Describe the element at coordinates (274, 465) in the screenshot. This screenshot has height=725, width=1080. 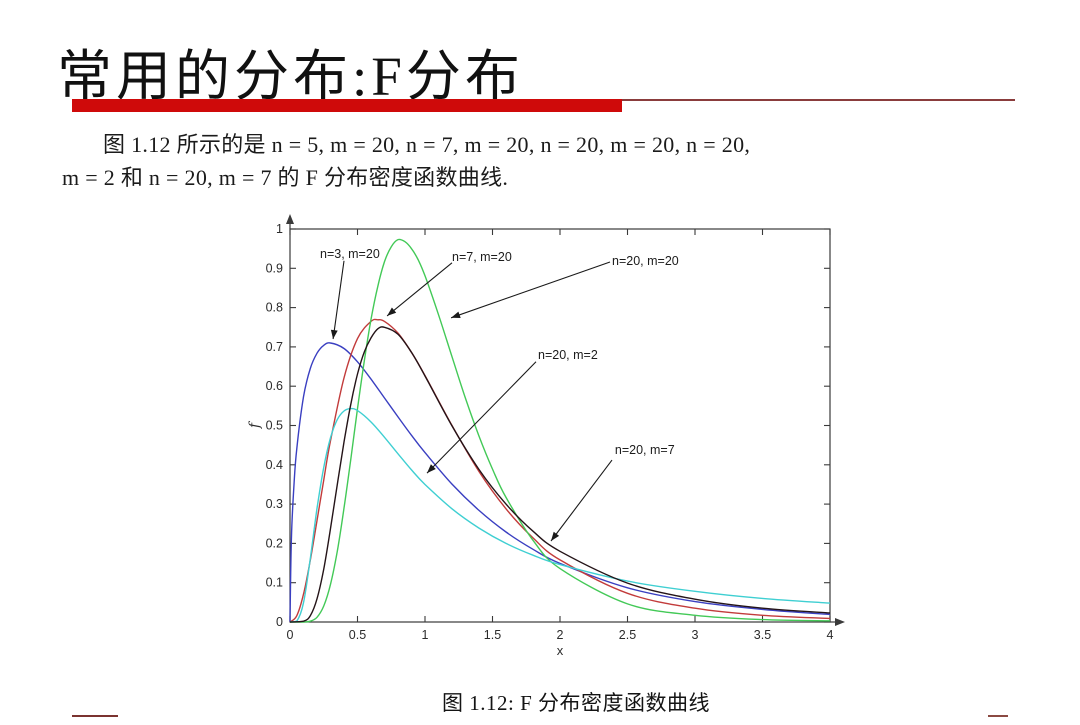
I see `y-tick-label: 0.4` at that location.